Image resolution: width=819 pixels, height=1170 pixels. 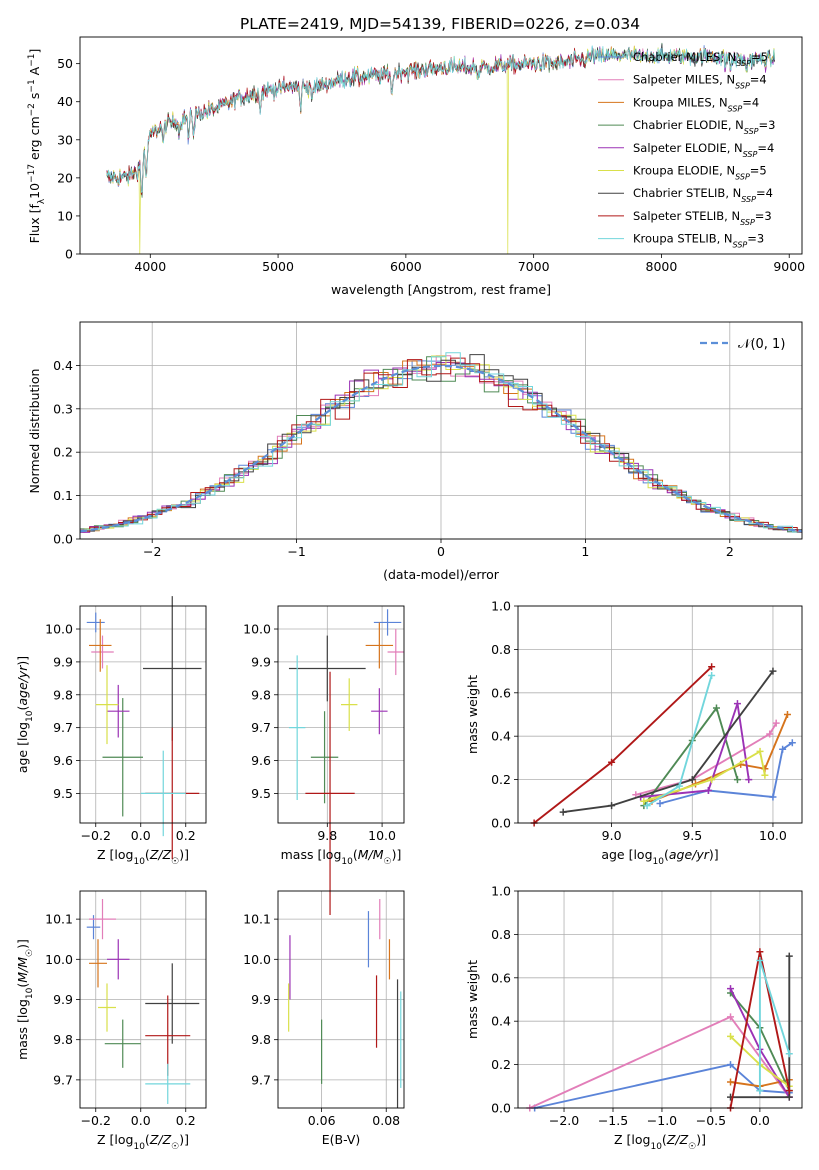 What do you see at coordinates (257, 919) in the screenshot?
I see `y-tick-label: 10.1` at bounding box center [257, 919].